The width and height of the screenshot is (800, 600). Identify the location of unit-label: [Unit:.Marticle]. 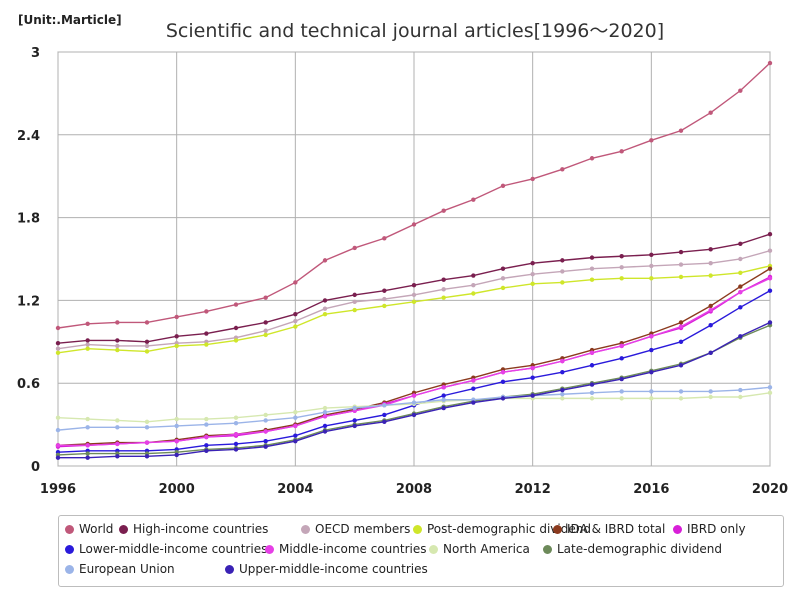
(70, 20).